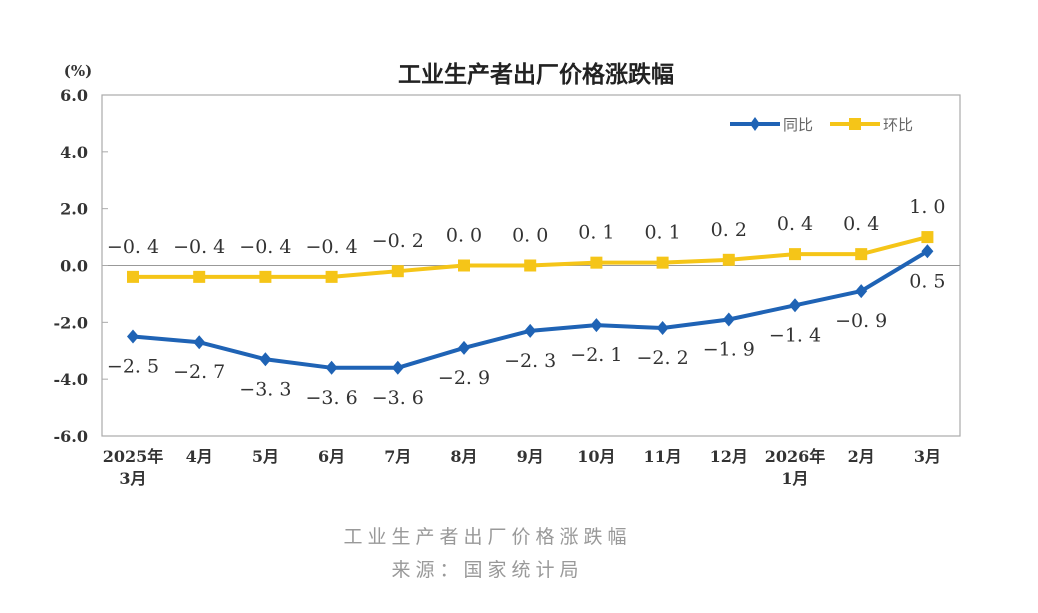  I want to click on legend-label: 同比, so click(798, 125).